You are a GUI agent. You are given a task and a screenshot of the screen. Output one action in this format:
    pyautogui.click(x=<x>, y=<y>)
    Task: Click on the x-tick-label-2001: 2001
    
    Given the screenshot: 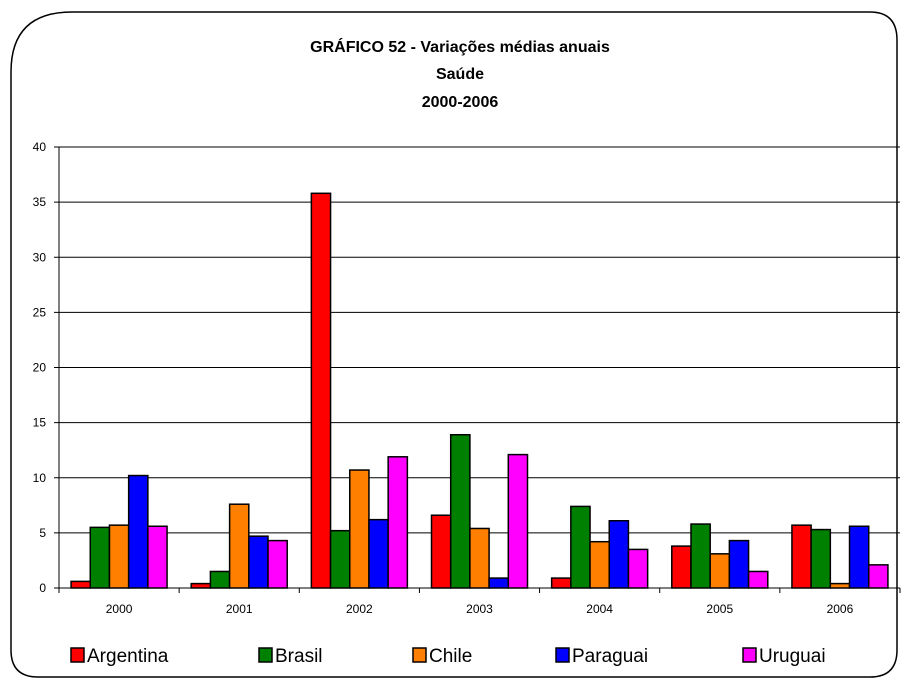 What is the action you would take?
    pyautogui.click(x=239, y=609)
    